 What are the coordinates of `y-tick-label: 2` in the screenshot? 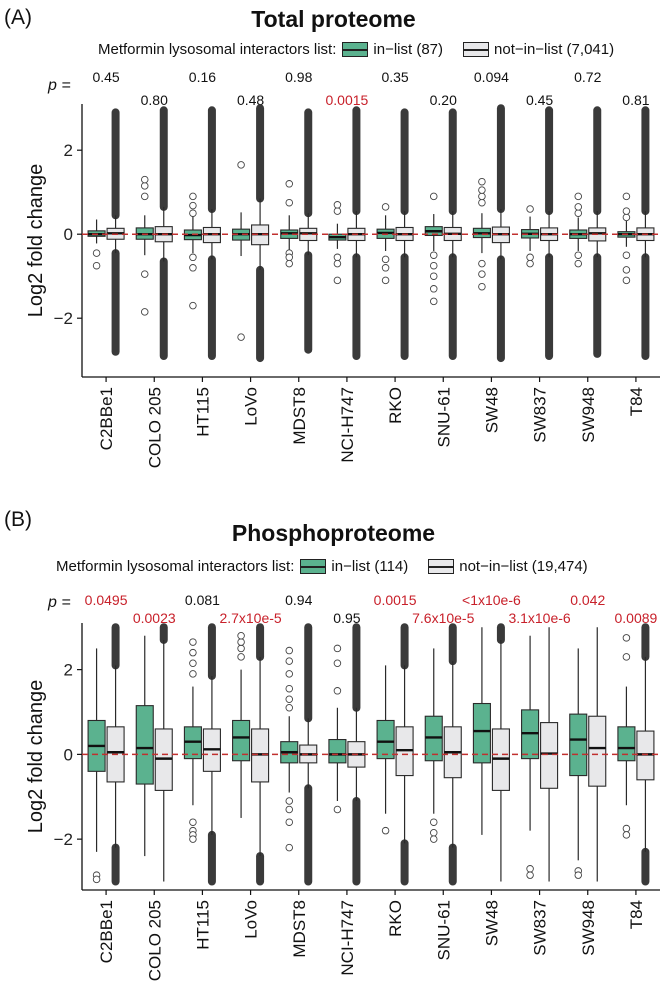 It's located at (68, 150).